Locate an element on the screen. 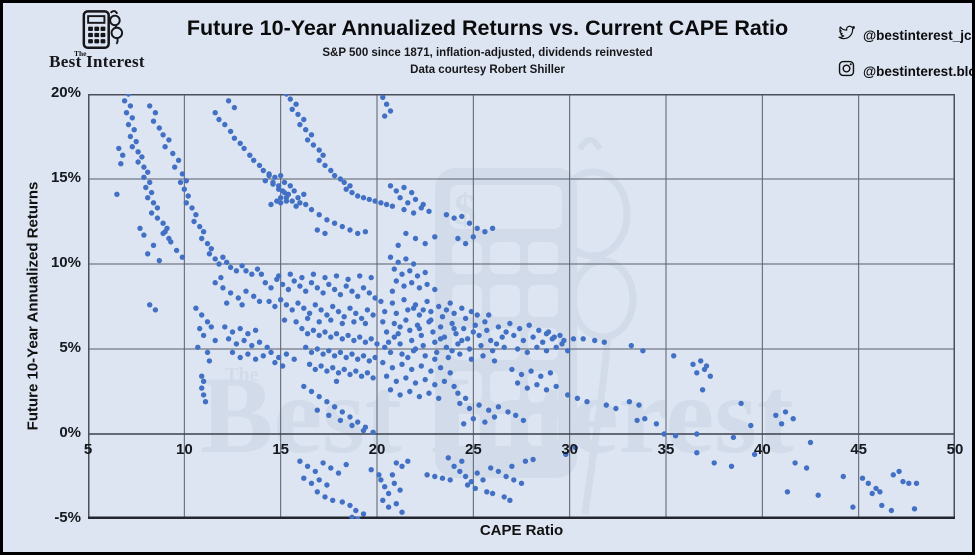  twitter-handle-text: @bestinterest_jc is located at coordinates (917, 35).